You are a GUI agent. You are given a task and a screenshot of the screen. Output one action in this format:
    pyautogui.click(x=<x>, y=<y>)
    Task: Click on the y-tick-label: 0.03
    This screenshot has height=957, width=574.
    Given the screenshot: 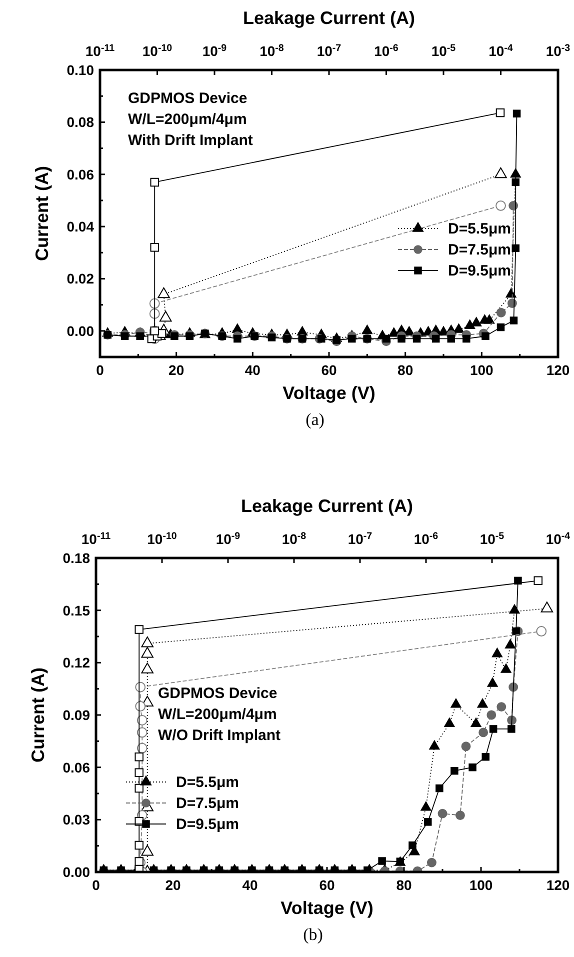 What is the action you would take?
    pyautogui.click(x=76, y=820)
    